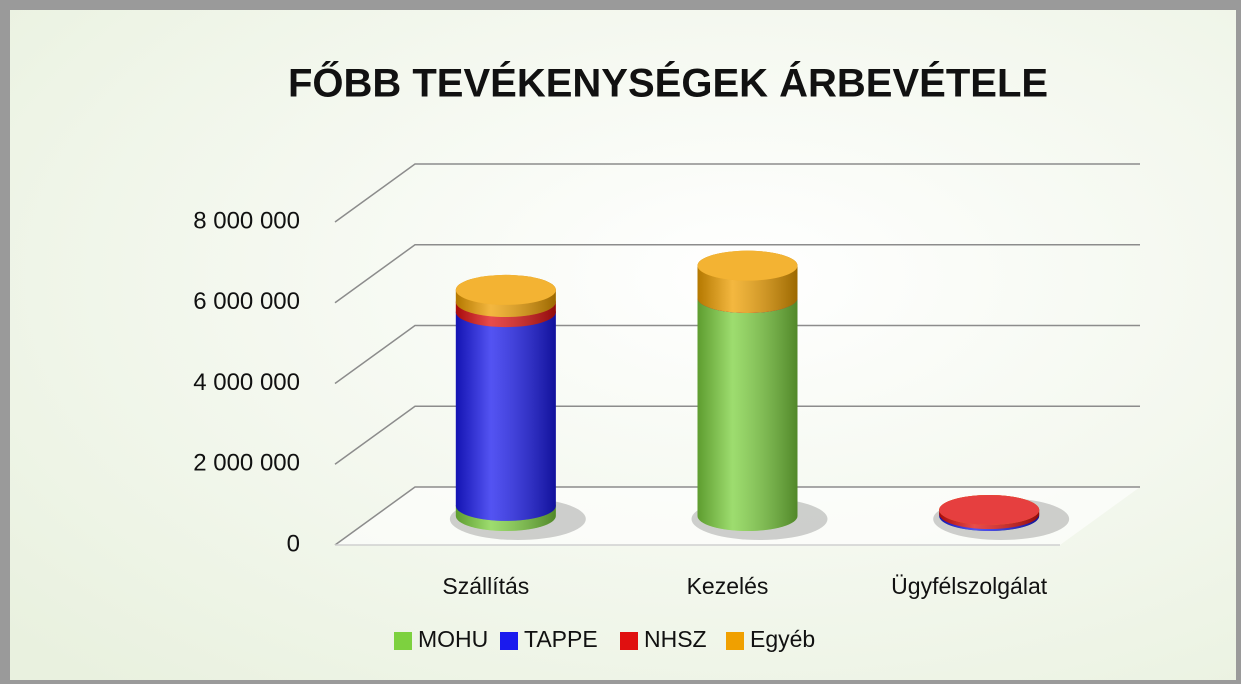  I want to click on y-tick-label: 6 000 000, so click(246, 301).